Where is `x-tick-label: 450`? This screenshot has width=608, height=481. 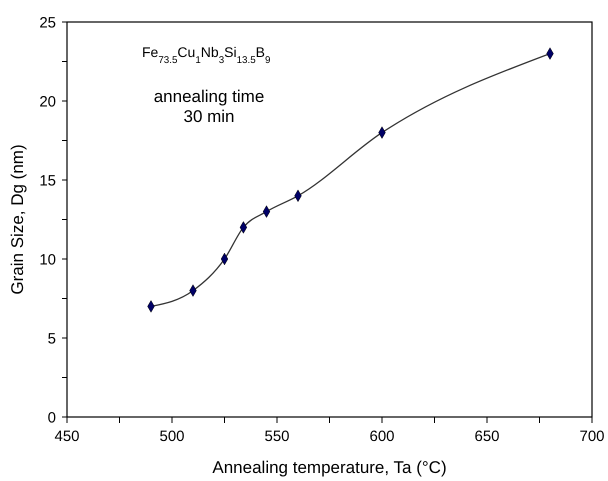
x-tick-label: 450 is located at coordinates (67, 436).